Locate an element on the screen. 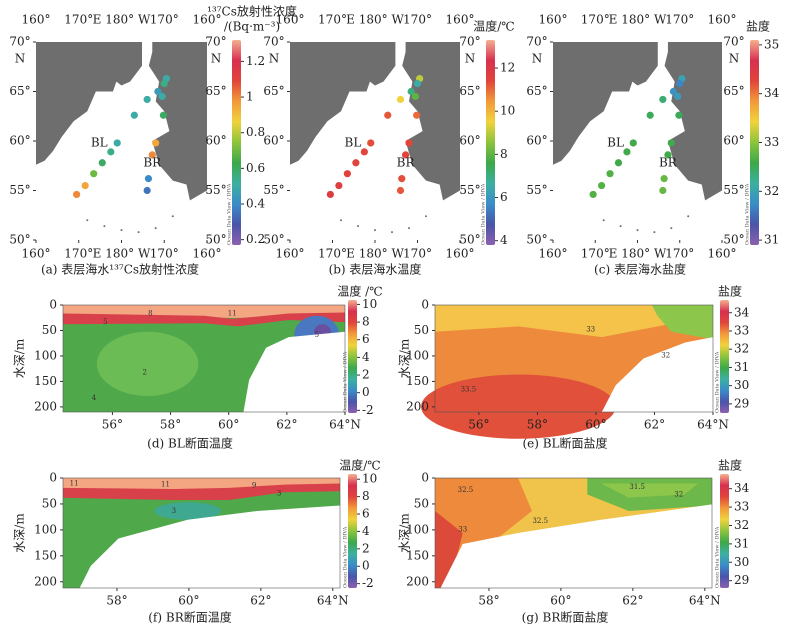 Image resolution: width=787 pixels, height=632 pixels. colorbar-tick-label: 6 is located at coordinates (504, 197).